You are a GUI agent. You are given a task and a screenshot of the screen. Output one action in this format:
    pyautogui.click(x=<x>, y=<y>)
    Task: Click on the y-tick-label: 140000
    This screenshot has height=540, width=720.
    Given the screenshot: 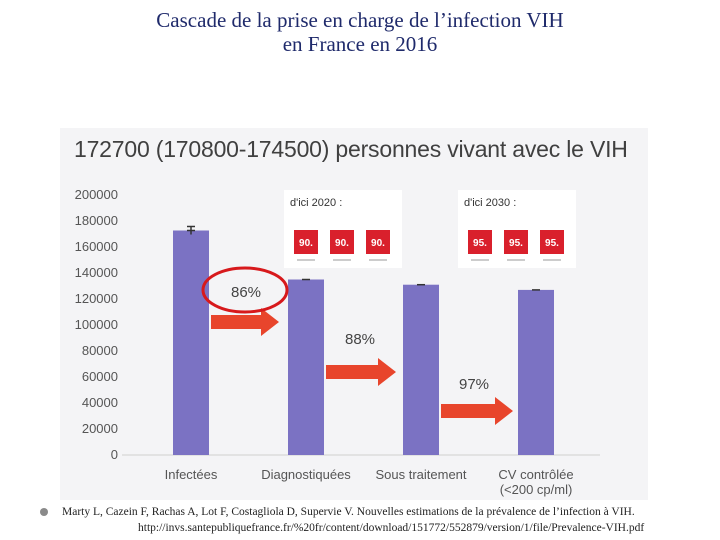 What is the action you would take?
    pyautogui.click(x=96, y=272)
    